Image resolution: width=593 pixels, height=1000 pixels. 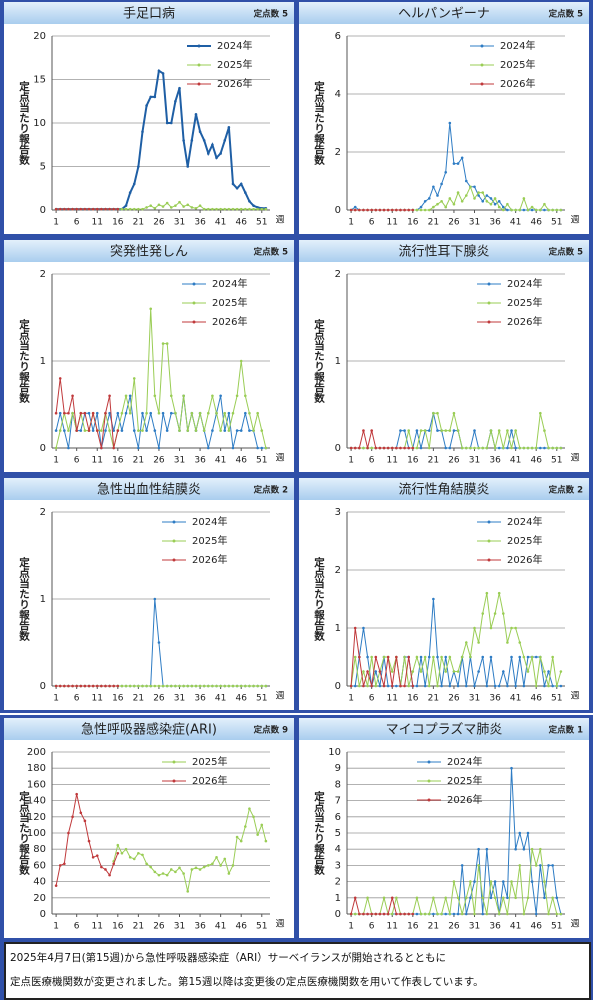 What do you see at coordinates (39, 80) in the screenshot?
I see `y-tick-label: 15` at bounding box center [39, 80].